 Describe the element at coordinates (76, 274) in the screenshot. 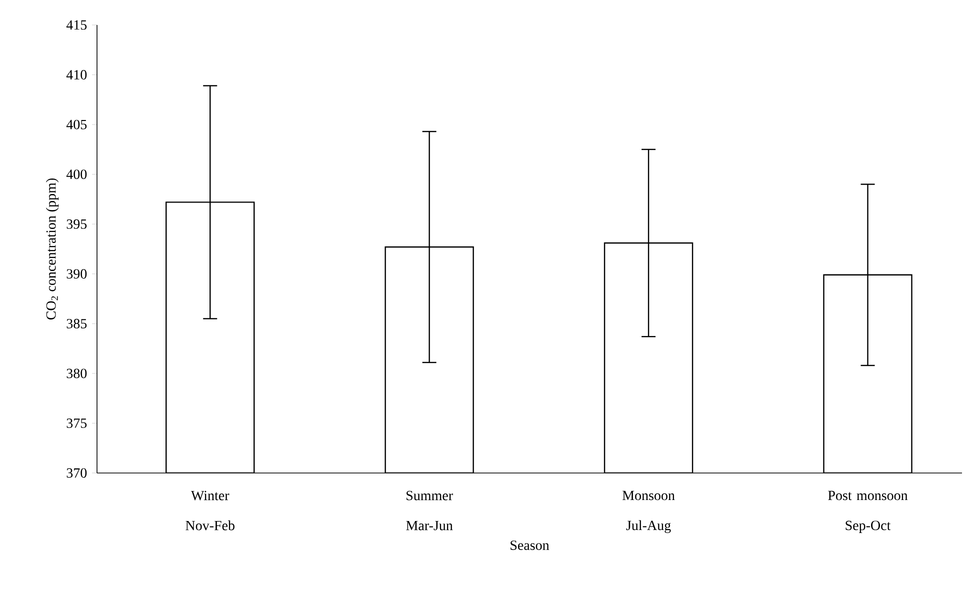

I see `y-tick-label: 390` at that location.